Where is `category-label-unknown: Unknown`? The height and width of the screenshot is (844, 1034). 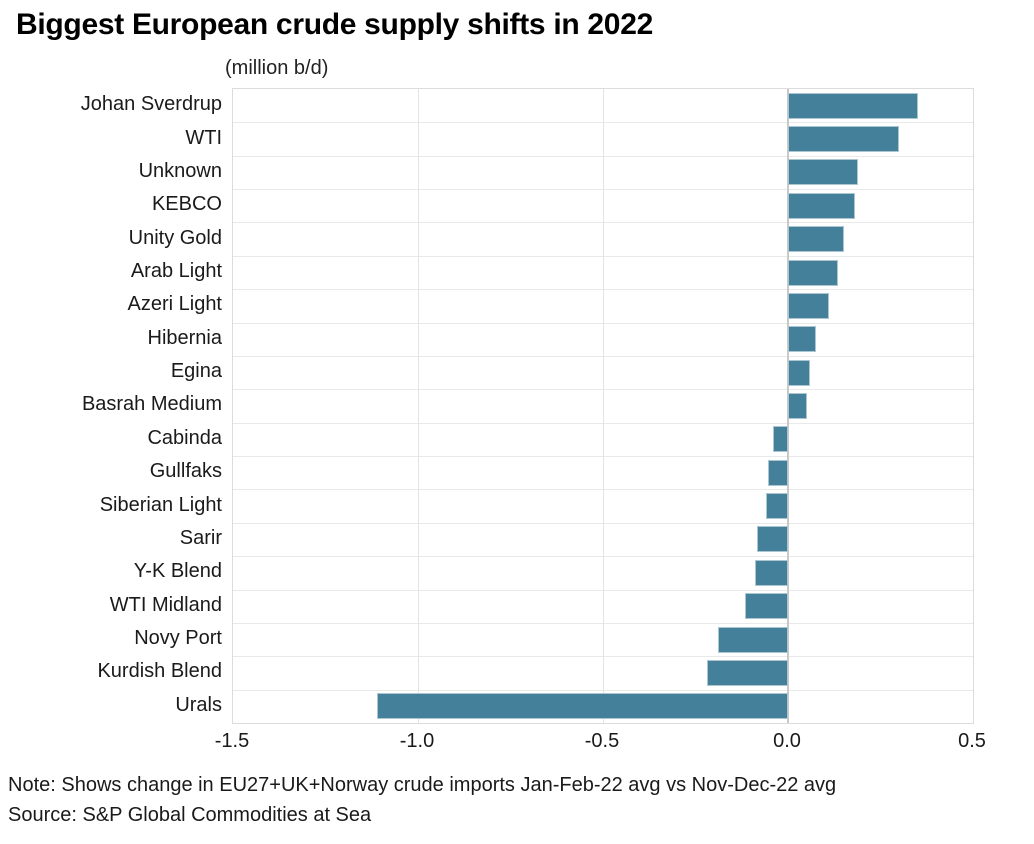
category-label-unknown: Unknown is located at coordinates (180, 170).